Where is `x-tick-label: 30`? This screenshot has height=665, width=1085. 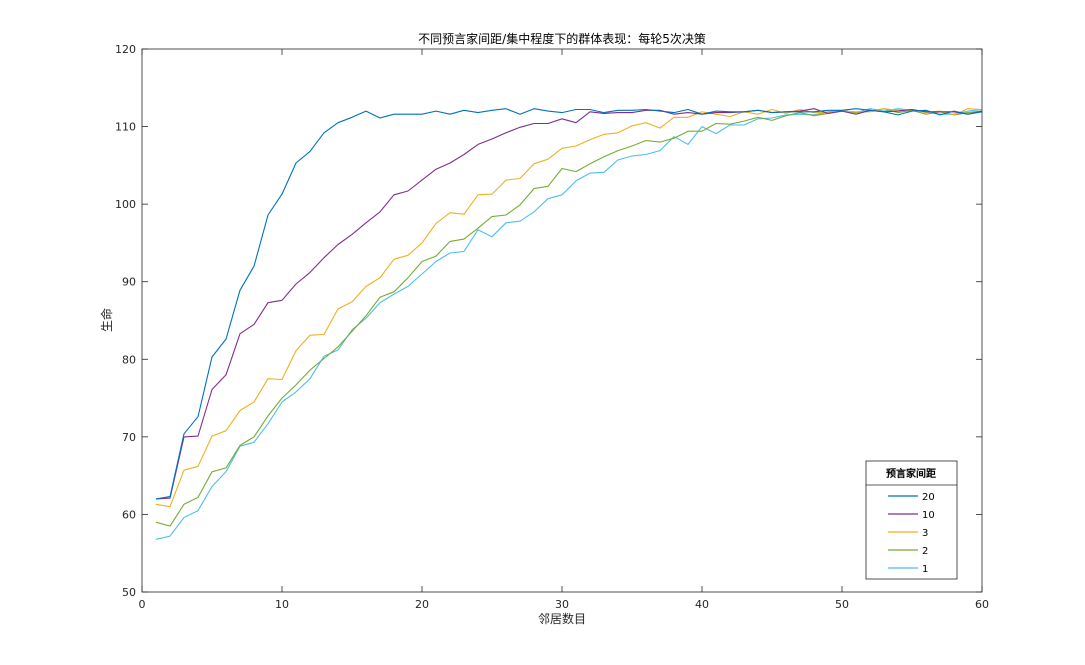 x-tick-label: 30 is located at coordinates (562, 604).